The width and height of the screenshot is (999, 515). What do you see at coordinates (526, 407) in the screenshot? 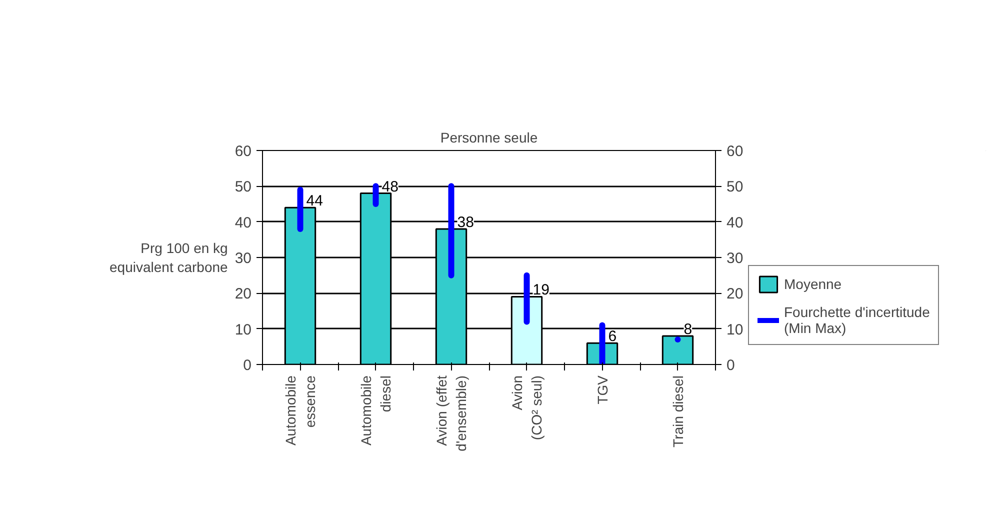
I see `x-tick-label: Avion (CO² seul)` at bounding box center [526, 407].